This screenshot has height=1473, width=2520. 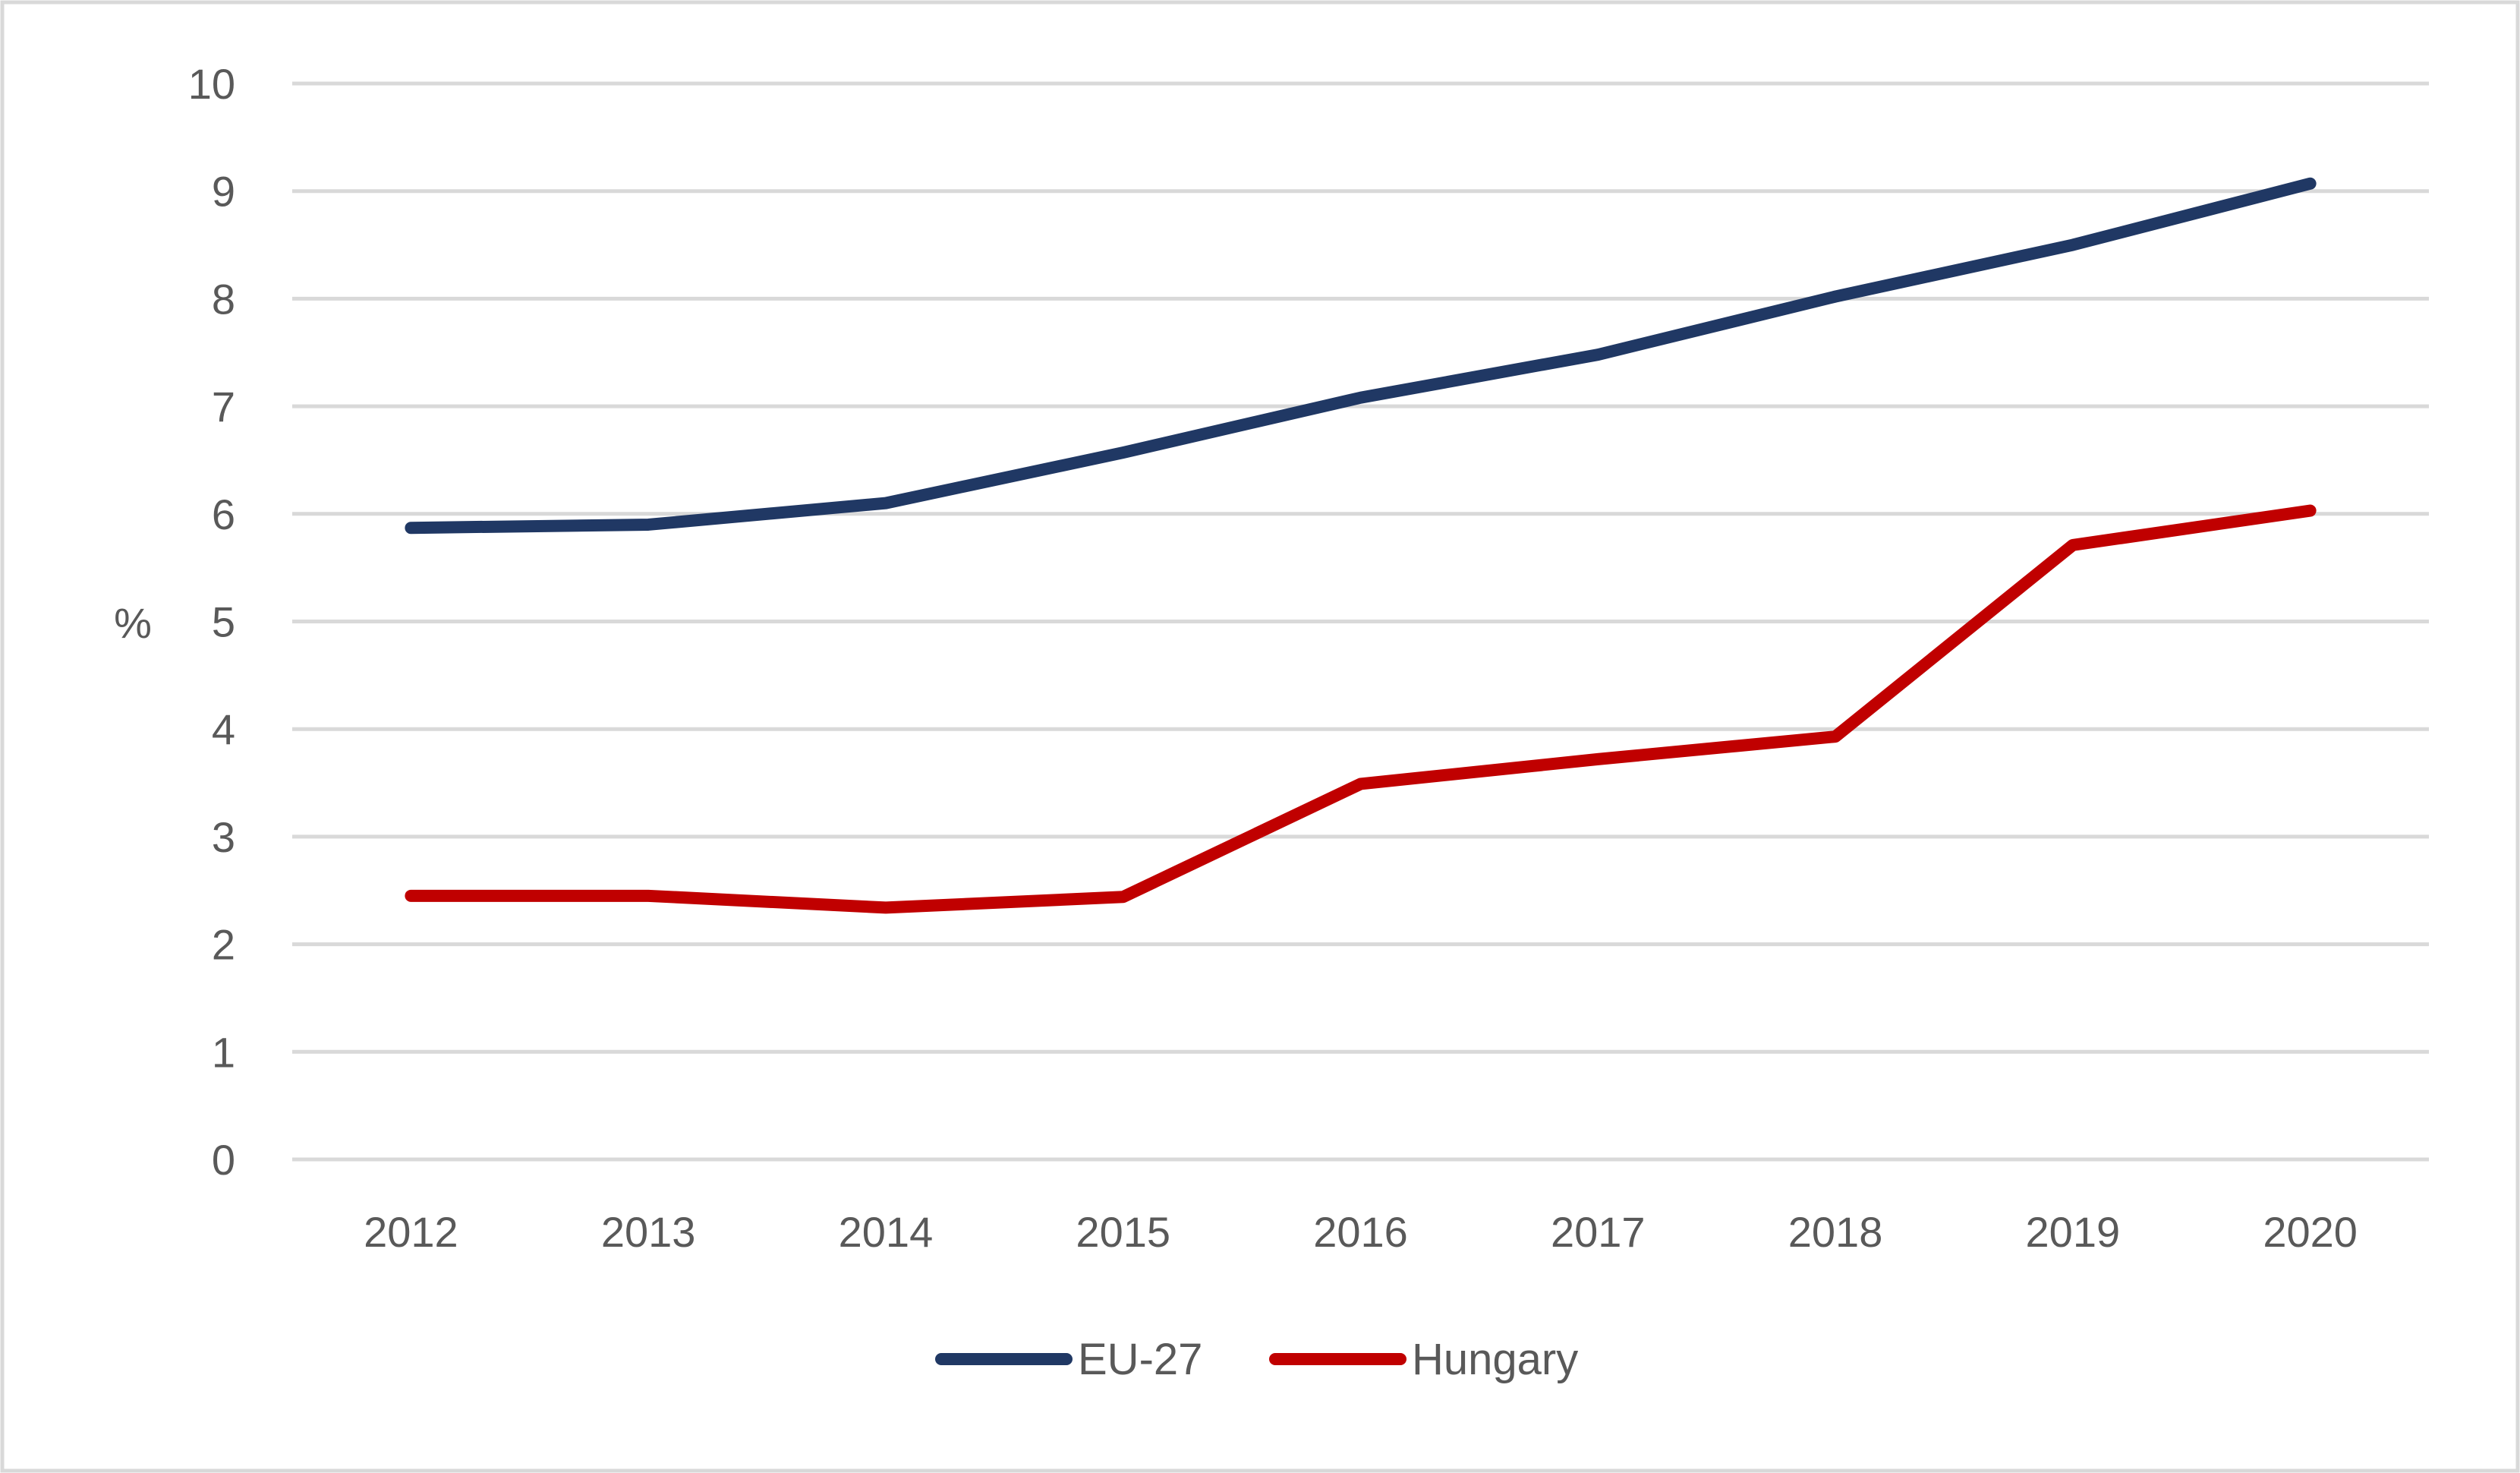 What do you see at coordinates (212, 84) in the screenshot?
I see `y-tick-label: 10` at bounding box center [212, 84].